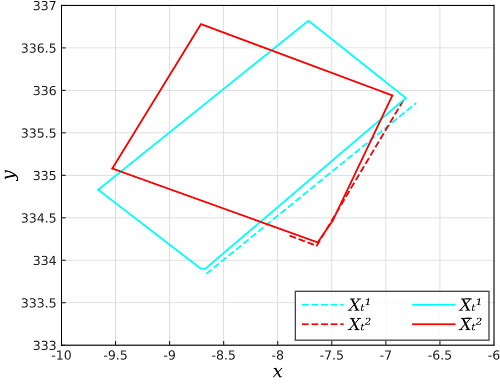 This screenshot has width=500, height=387. Describe the element at coordinates (115, 355) in the screenshot. I see `x-tick-label: -9.5` at that location.